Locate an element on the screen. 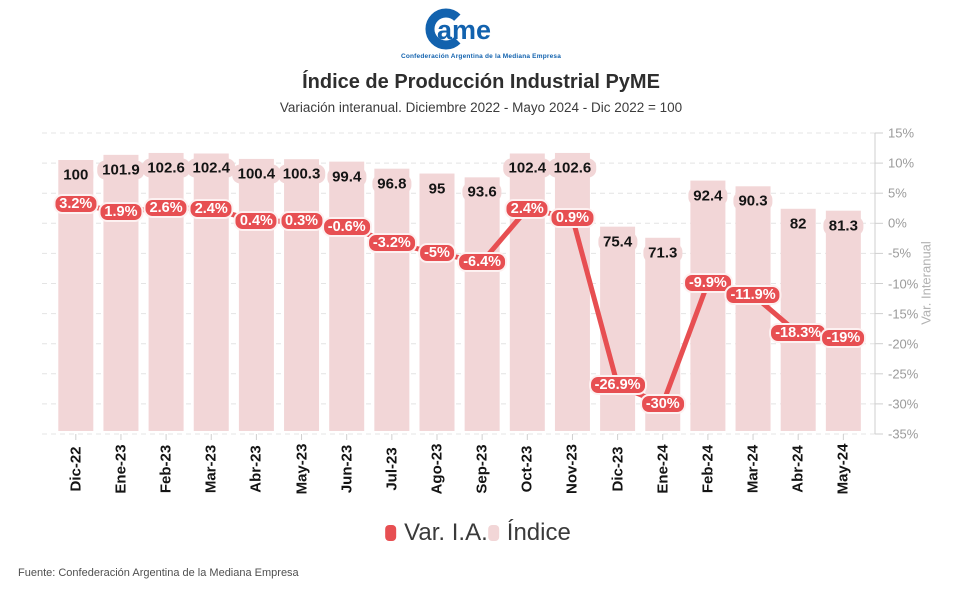  bar-value-label: 100.4 is located at coordinates (256, 174).